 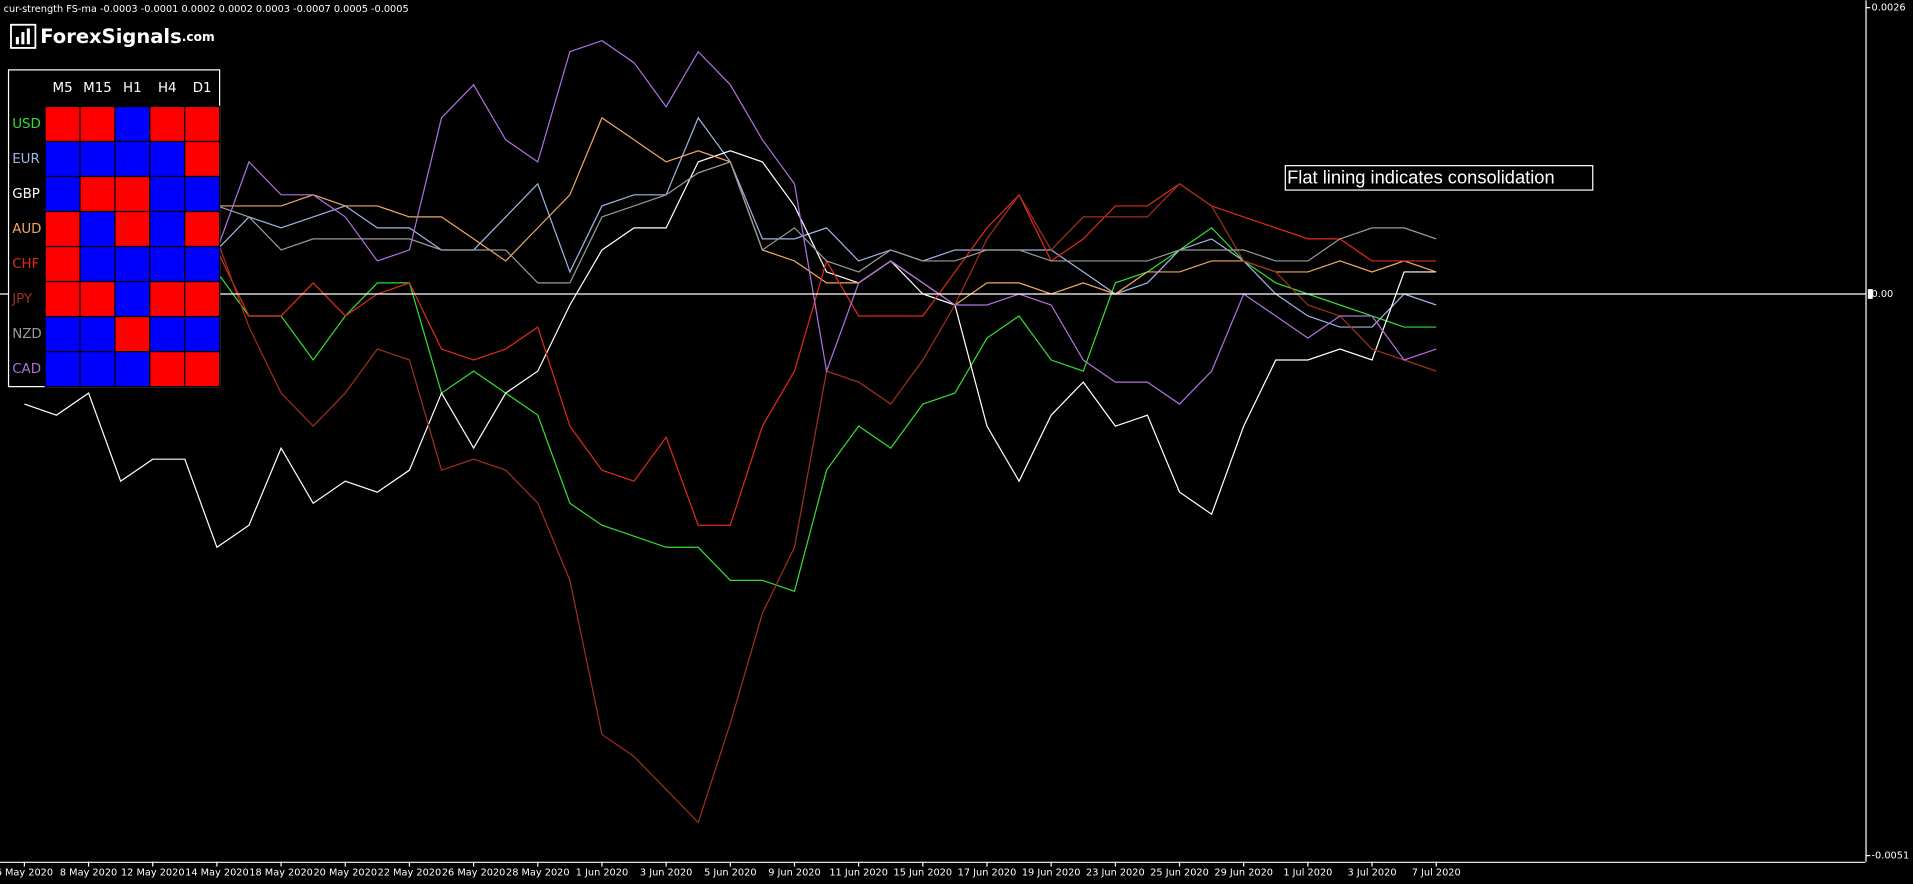 I want to click on x-tick-label: 22 May 2020, so click(x=410, y=873).